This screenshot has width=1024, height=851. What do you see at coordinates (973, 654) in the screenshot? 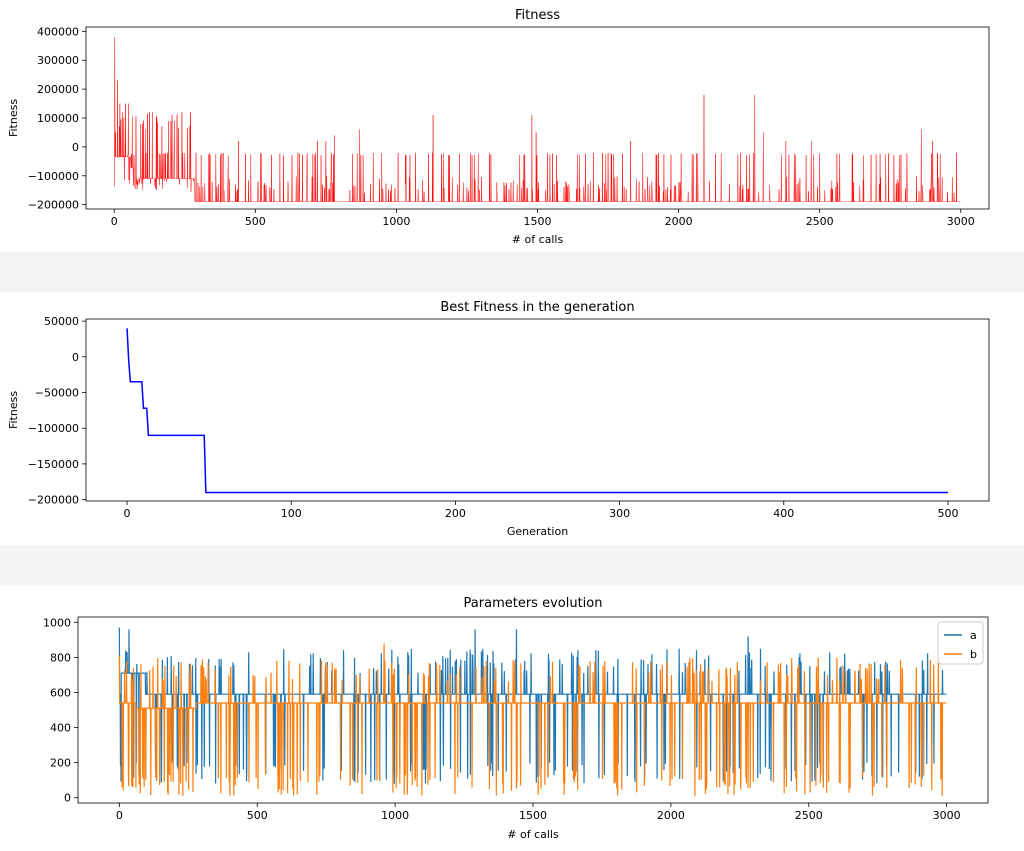
I see `legend-label-b: b` at bounding box center [973, 654].